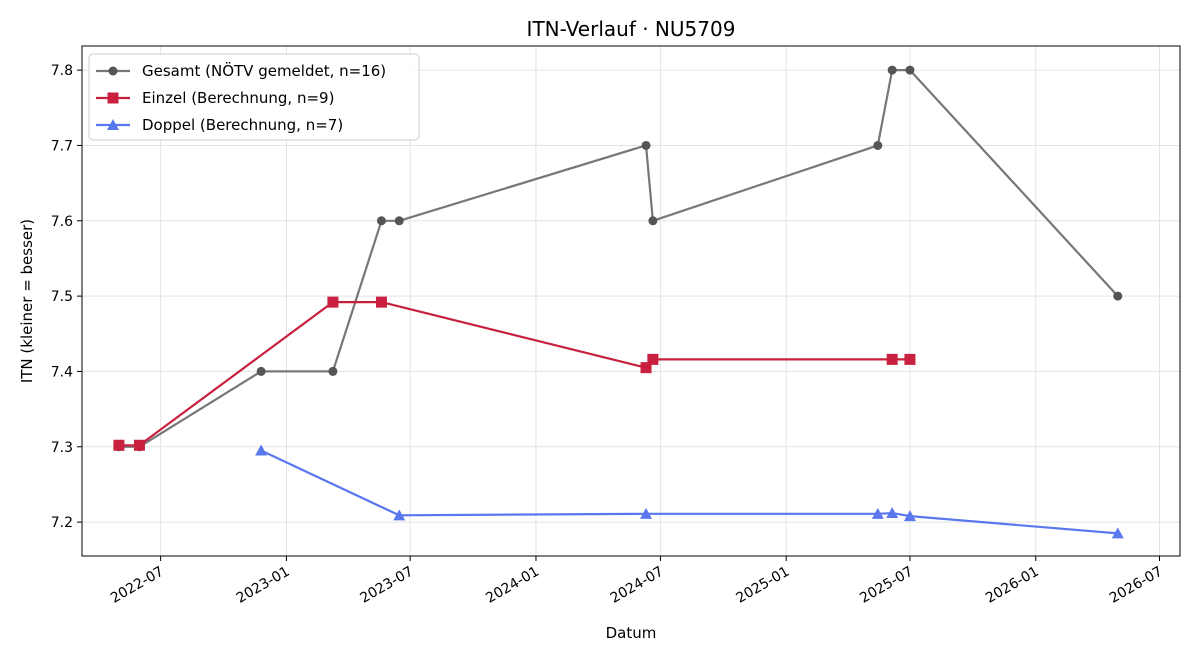 This screenshot has height=660, width=1200. I want to click on legend-label: Gesamt (NÖTV gemeldet, n=16), so click(264, 70).